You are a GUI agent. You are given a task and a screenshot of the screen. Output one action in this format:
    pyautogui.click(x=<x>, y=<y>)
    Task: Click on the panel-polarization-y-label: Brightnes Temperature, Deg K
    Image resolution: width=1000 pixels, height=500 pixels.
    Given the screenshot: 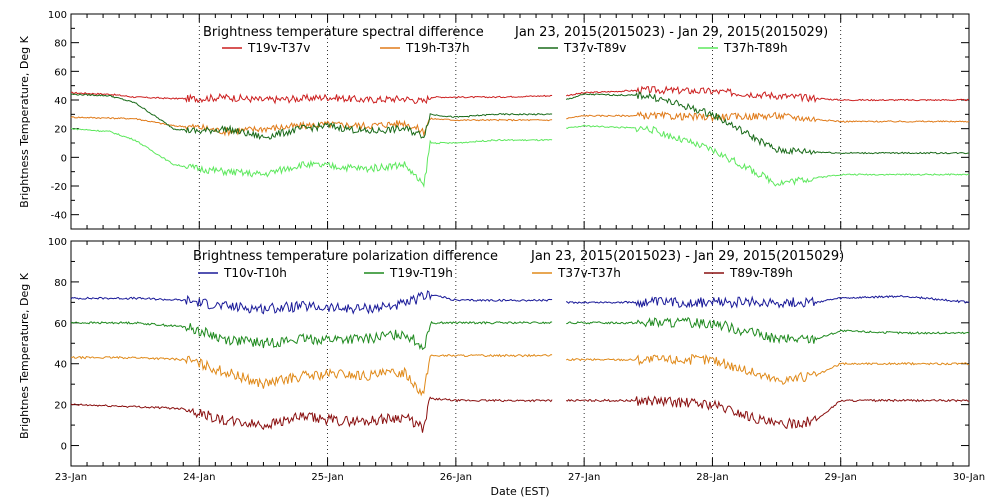 What is the action you would take?
    pyautogui.click(x=24, y=355)
    